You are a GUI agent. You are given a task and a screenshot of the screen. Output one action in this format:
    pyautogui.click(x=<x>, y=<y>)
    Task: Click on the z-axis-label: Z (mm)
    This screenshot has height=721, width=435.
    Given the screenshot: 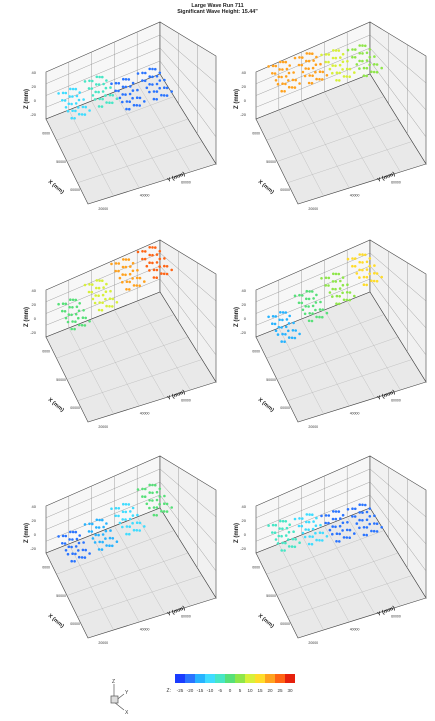 What is the action you would take?
    pyautogui.click(x=27, y=99)
    